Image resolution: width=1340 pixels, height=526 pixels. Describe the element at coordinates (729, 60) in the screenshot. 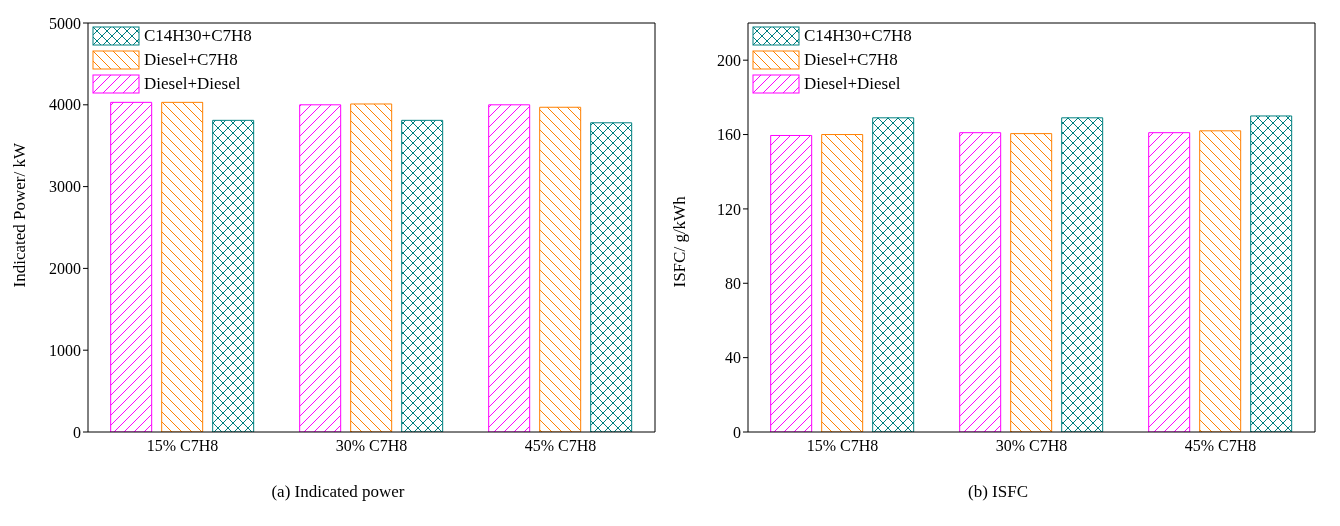

I see `y-tick-label: 200` at that location.